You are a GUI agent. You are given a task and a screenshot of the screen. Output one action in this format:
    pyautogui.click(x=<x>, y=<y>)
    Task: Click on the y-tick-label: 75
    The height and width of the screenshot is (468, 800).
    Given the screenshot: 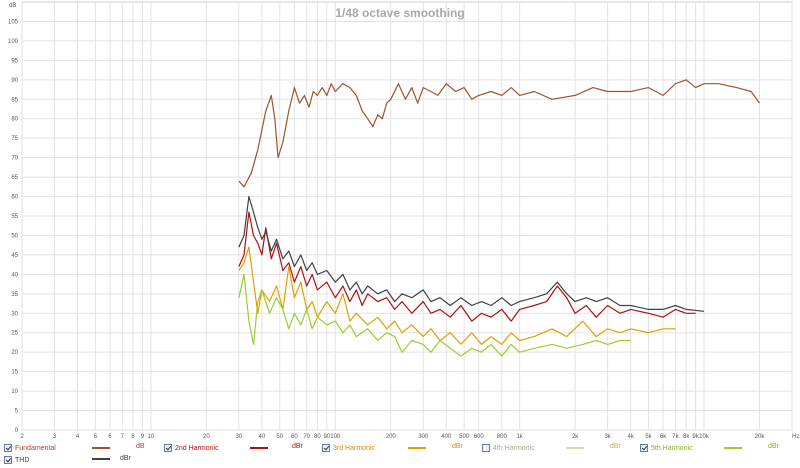 What is the action you would take?
    pyautogui.click(x=14, y=139)
    